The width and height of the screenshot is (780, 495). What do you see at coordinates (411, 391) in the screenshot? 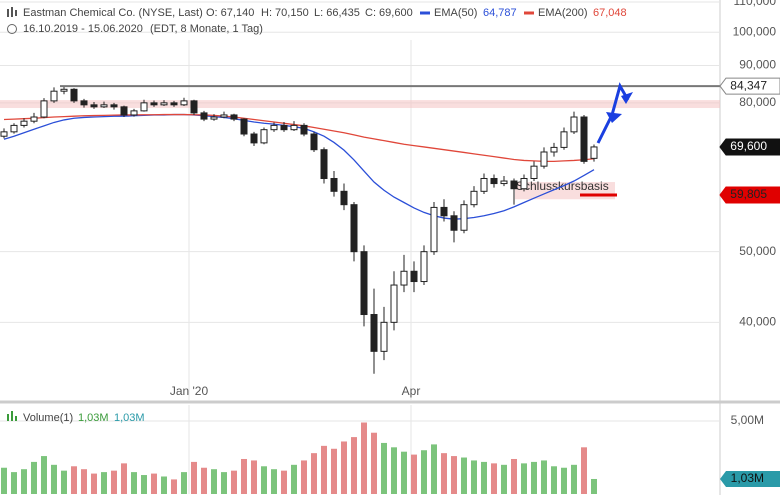
I see `x-tick-label: Apr` at bounding box center [411, 391].